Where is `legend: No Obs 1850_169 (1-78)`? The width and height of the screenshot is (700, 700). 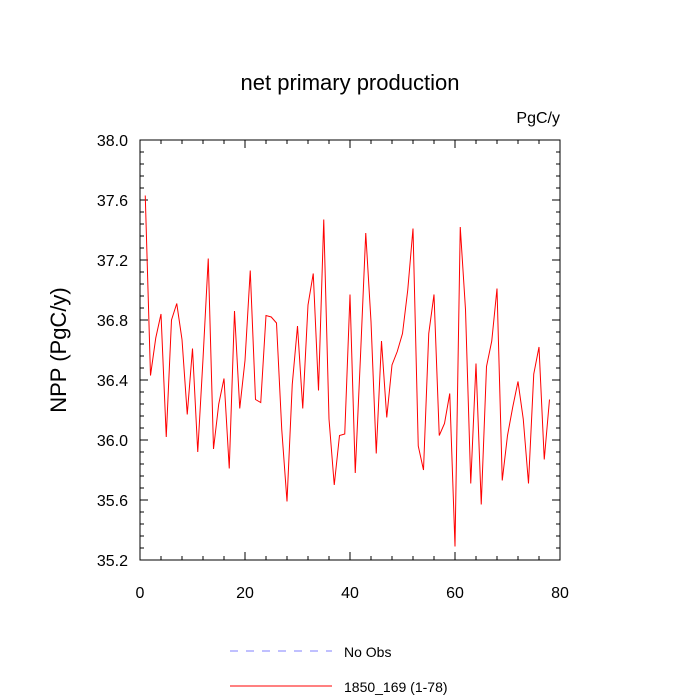
legend: No Obs 1850_169 (1-78) is located at coordinates (339, 669).